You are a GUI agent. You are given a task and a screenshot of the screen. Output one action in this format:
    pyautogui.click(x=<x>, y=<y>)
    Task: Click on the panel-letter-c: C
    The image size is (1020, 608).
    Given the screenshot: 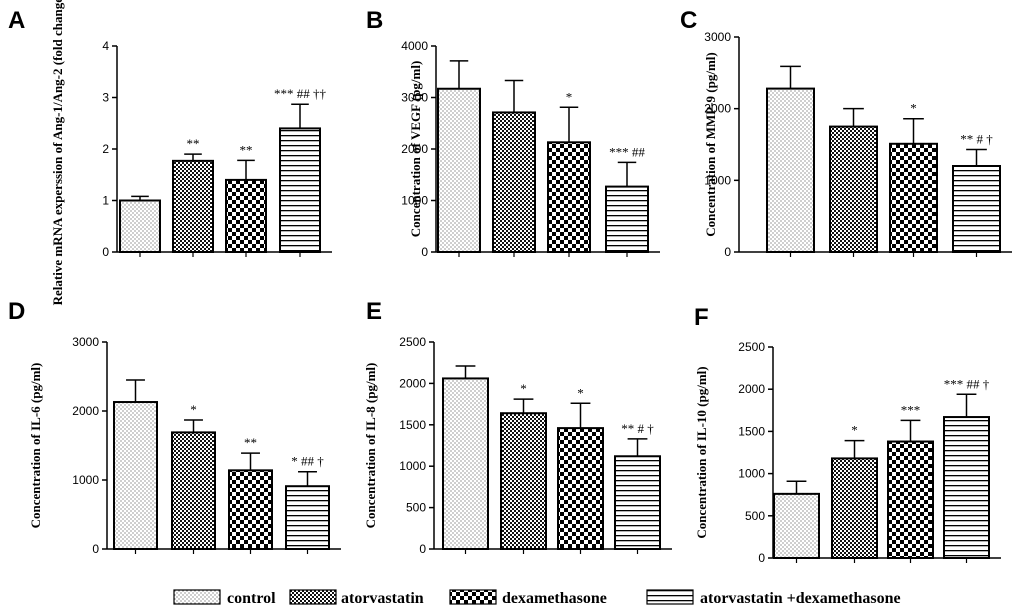 What is the action you would take?
    pyautogui.click(x=688, y=20)
    